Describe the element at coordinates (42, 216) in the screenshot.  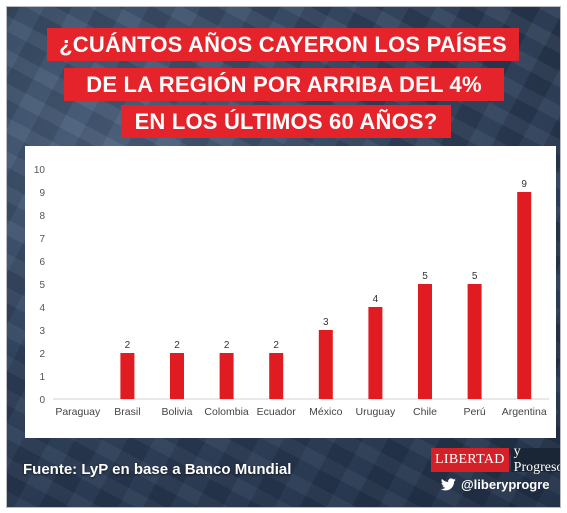
I see `y-tick-label: 8` at that location.